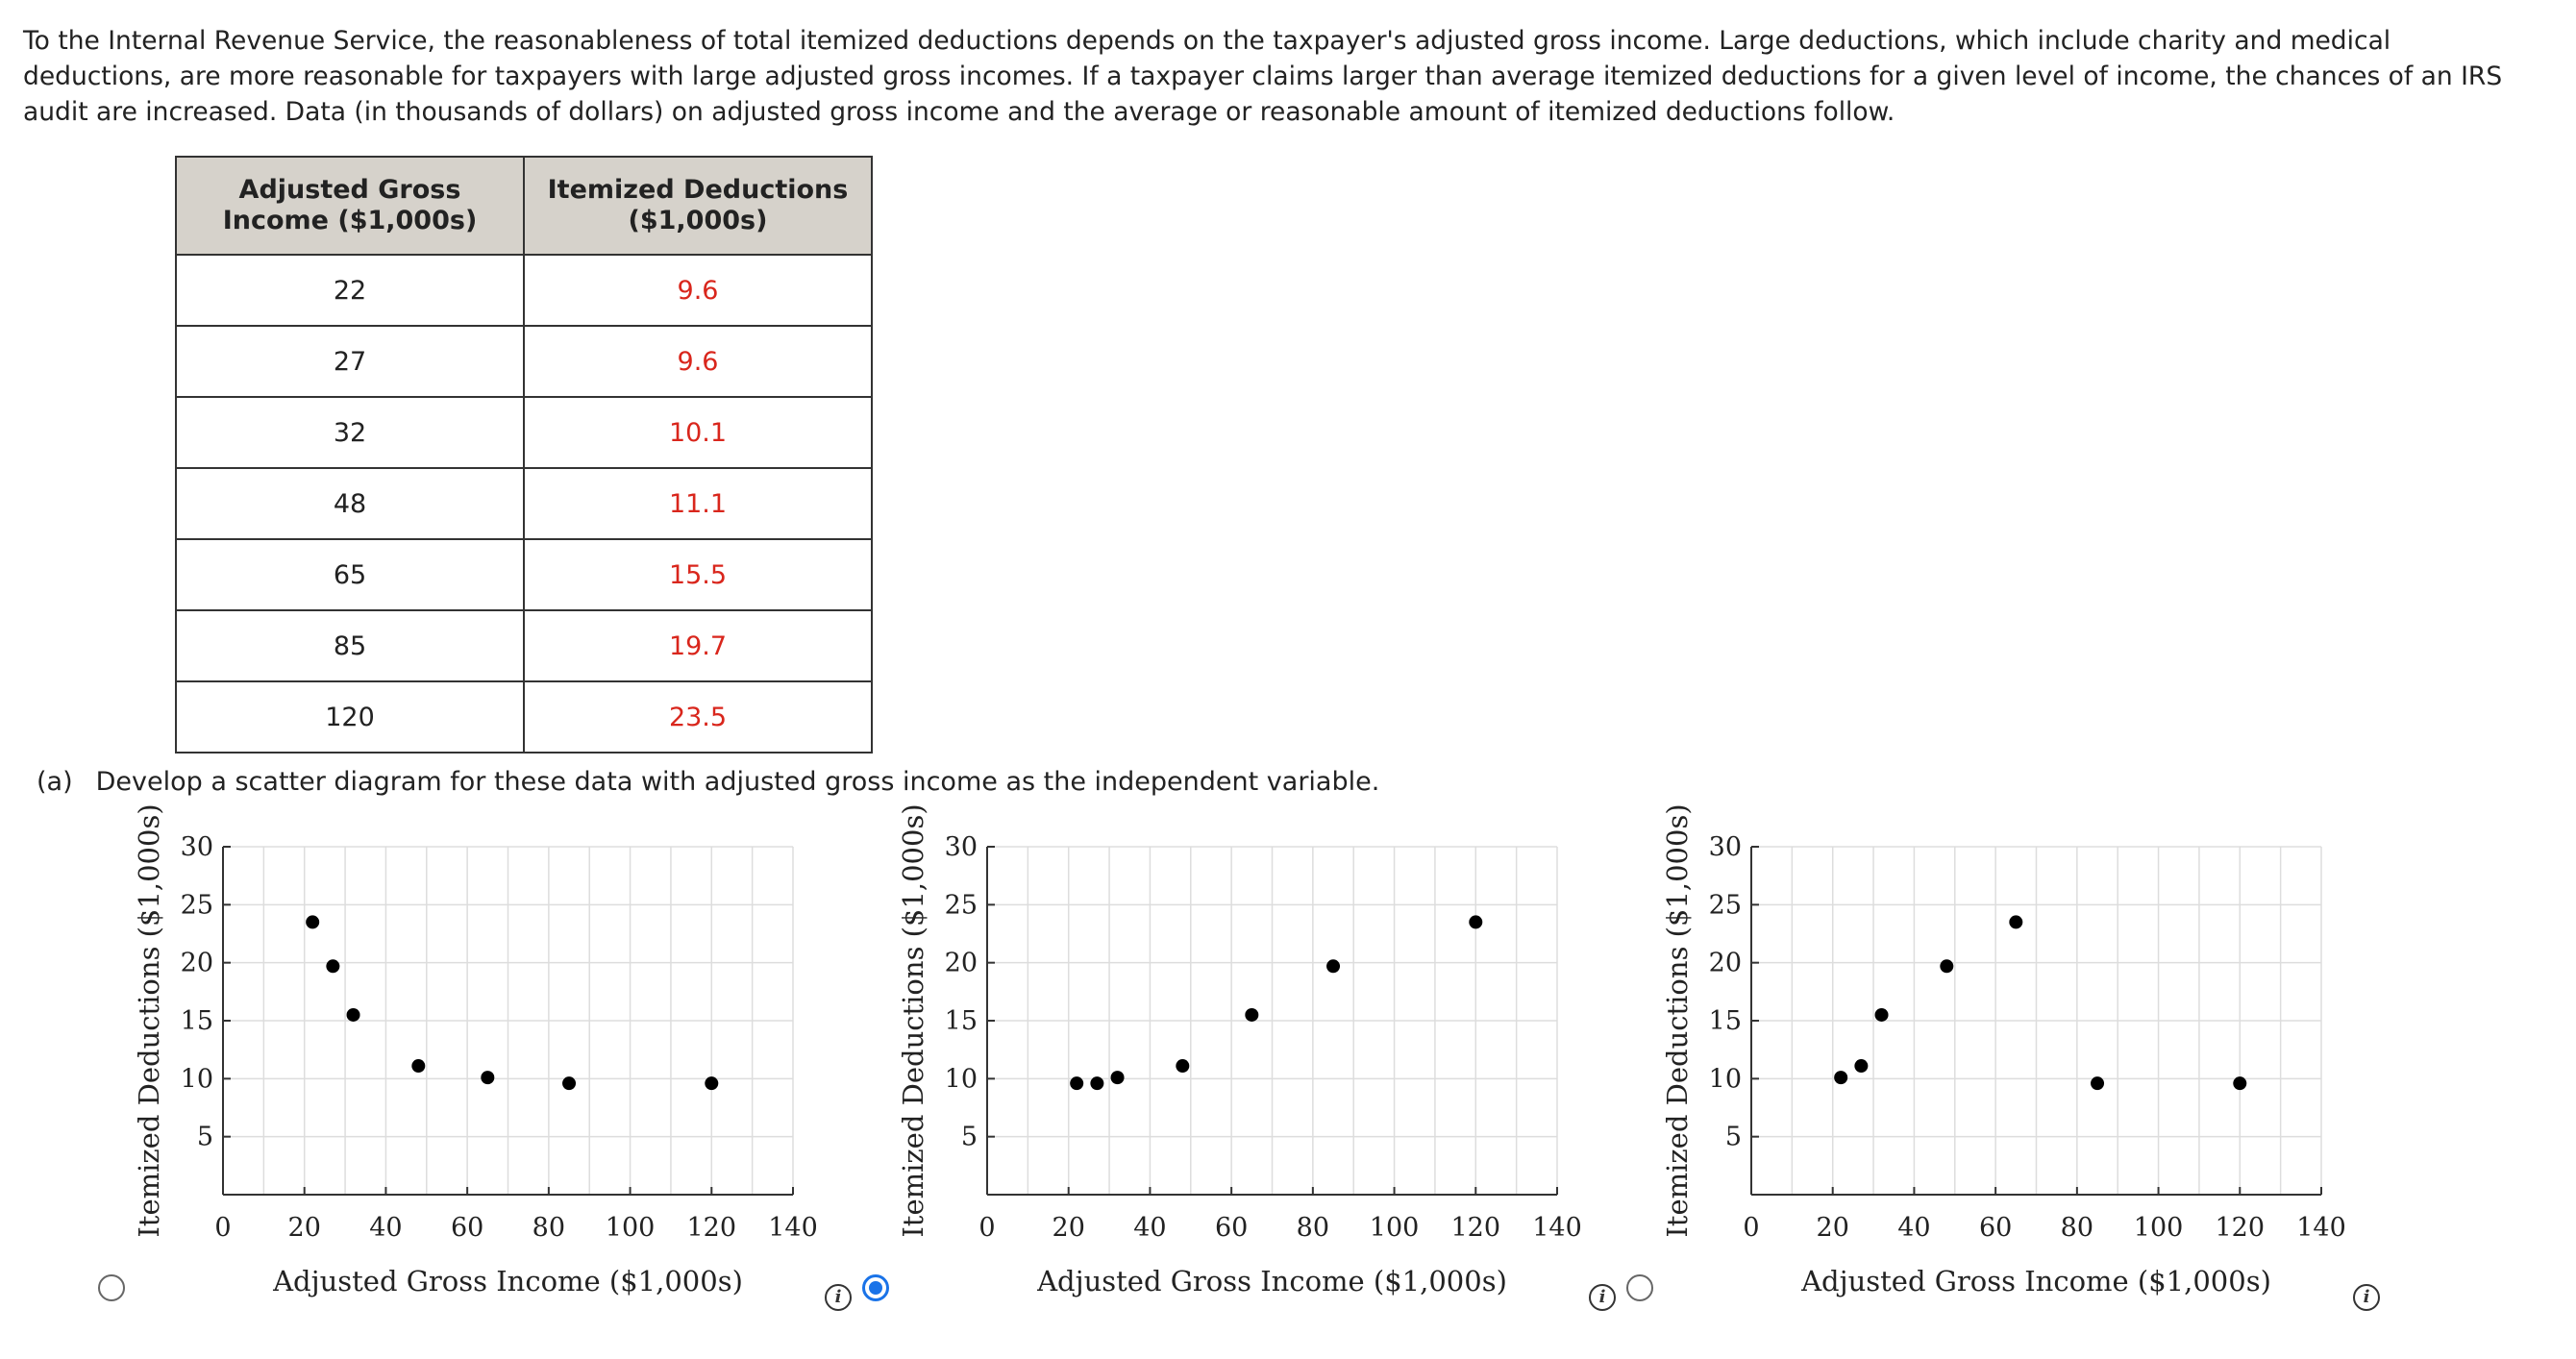  I want to click on income-cell: 32, so click(350, 432).